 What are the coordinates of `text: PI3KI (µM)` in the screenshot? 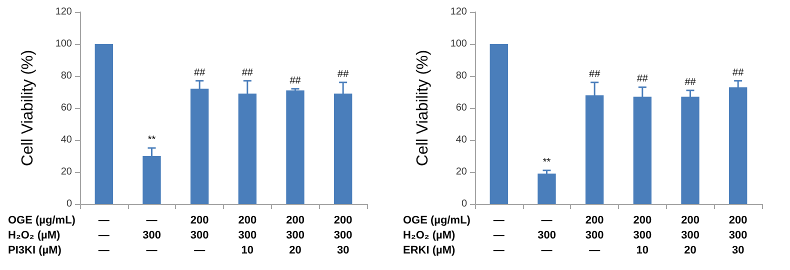 It's located at (35, 250).